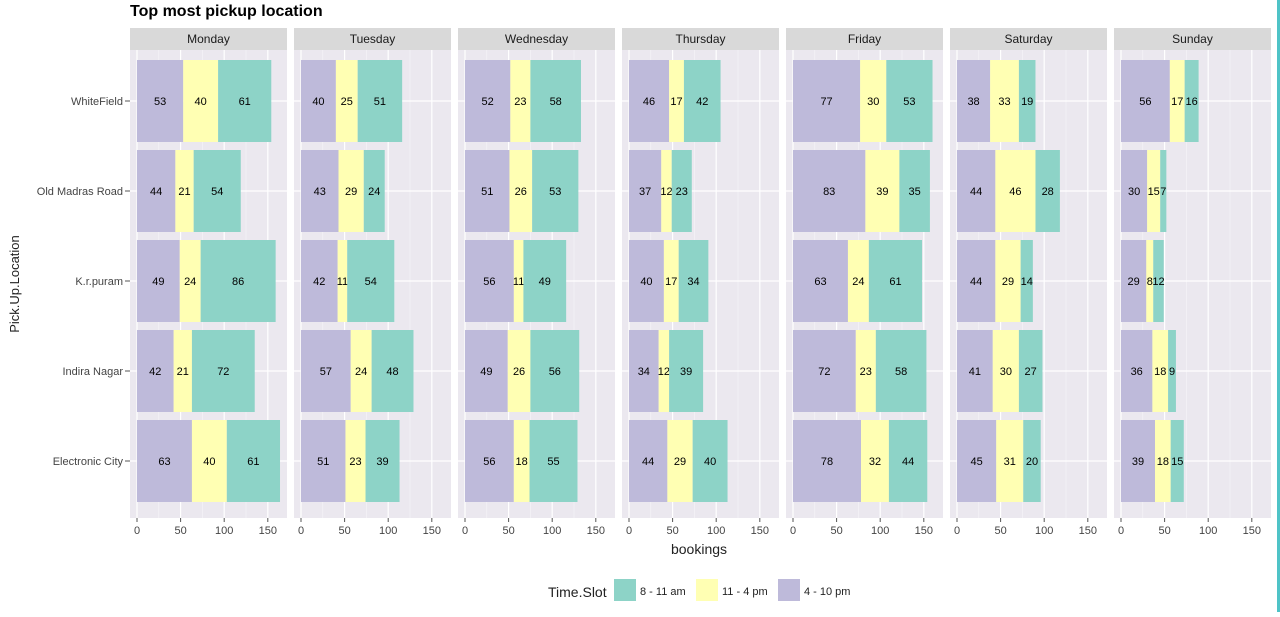 The width and height of the screenshot is (1280, 617). Describe the element at coordinates (1172, 372) in the screenshot. I see `bar-data-label: 9` at that location.